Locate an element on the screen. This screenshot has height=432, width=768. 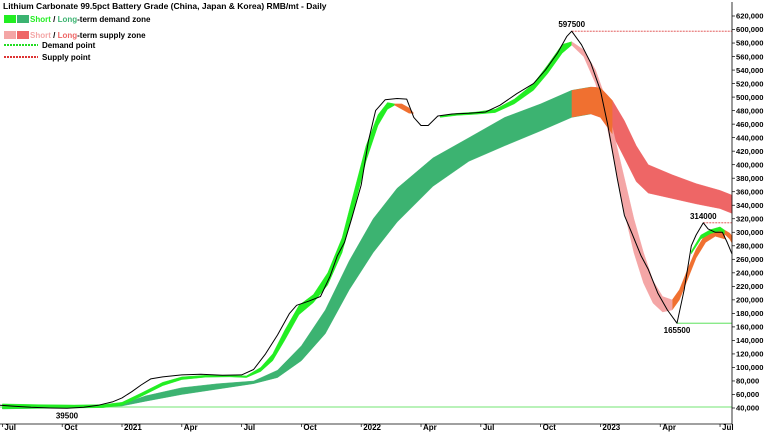
legend-supply-zone-label: Short / Long-term supply zone is located at coordinates (88, 35).